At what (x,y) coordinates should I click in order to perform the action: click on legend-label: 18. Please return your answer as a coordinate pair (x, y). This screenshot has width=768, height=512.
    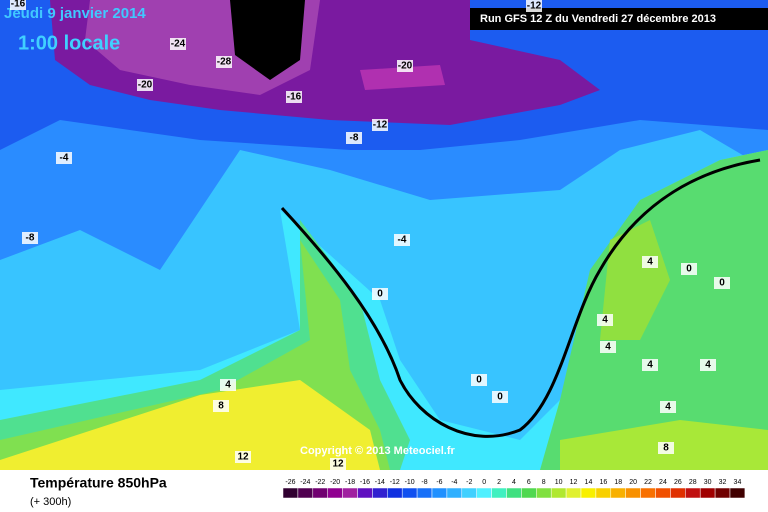
    Looking at the image, I should click on (618, 482).